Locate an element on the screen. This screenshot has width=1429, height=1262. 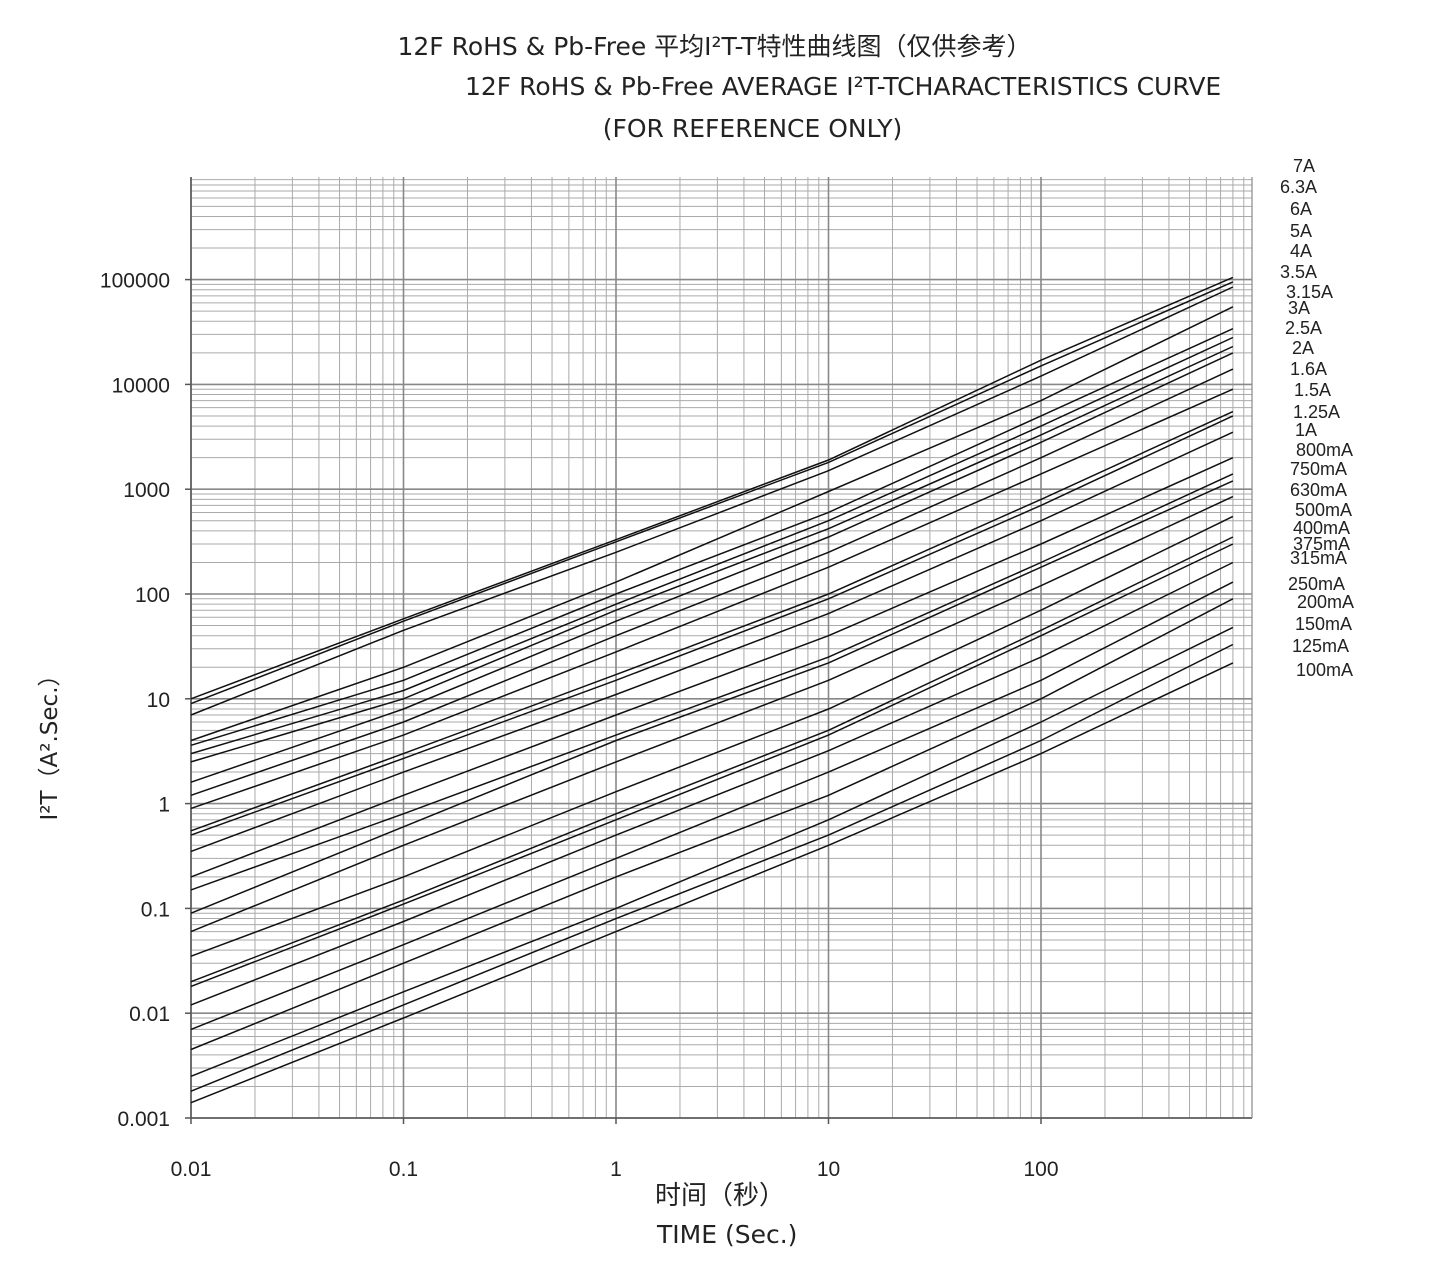
y-tick-label: 10 is located at coordinates (158, 700).